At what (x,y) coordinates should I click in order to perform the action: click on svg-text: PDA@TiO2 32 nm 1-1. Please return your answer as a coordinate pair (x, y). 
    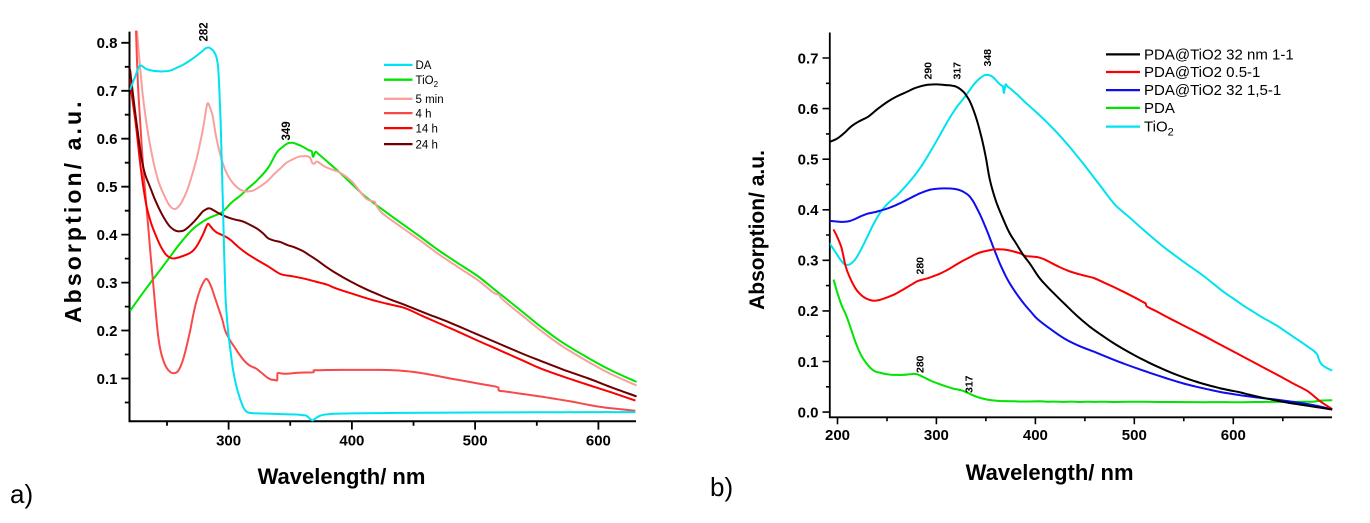
    Looking at the image, I should click on (1219, 54).